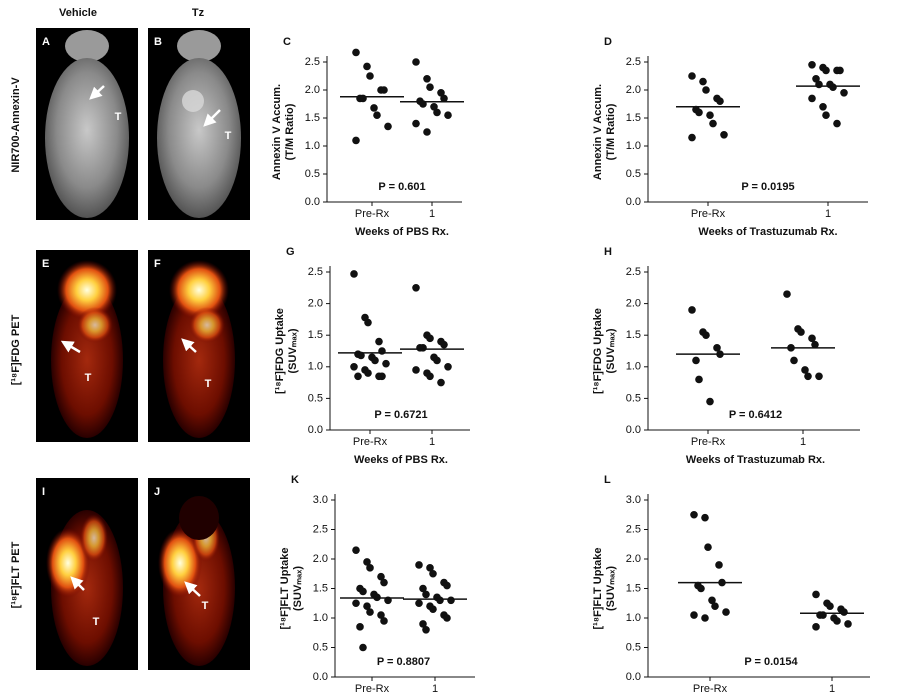 Image resolution: width=900 pixels, height=699 pixels. What do you see at coordinates (157, 264) in the screenshot?
I see `panel-letter: F` at bounding box center [157, 264].